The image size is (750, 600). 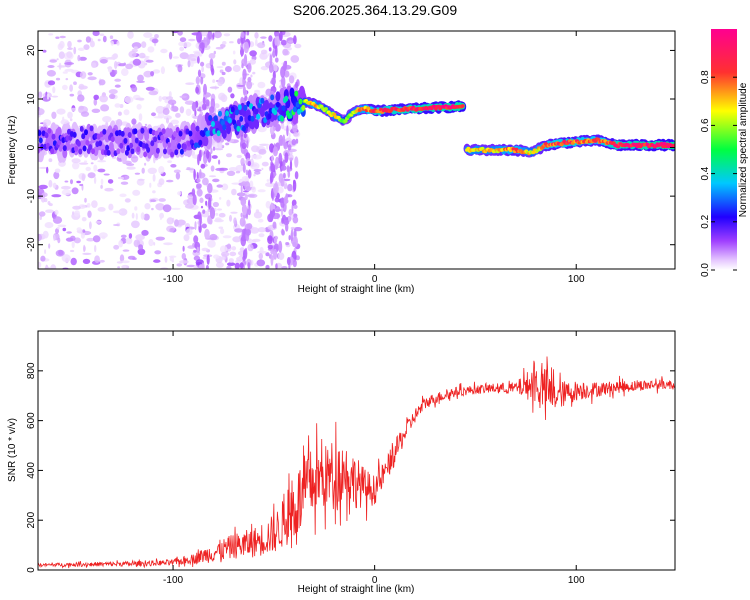 What do you see at coordinates (705, 125) in the screenshot?
I see `colorbar-tick-label: 0.6` at bounding box center [705, 125].